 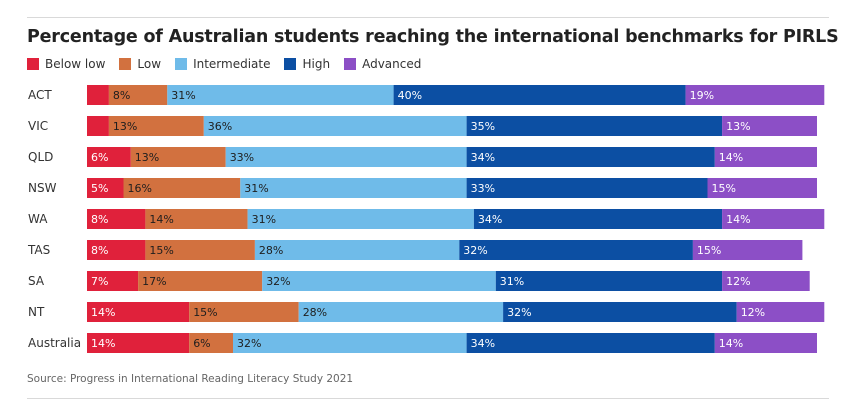 I want to click on bar-segment-nsw-high, so click(x=587, y=188).